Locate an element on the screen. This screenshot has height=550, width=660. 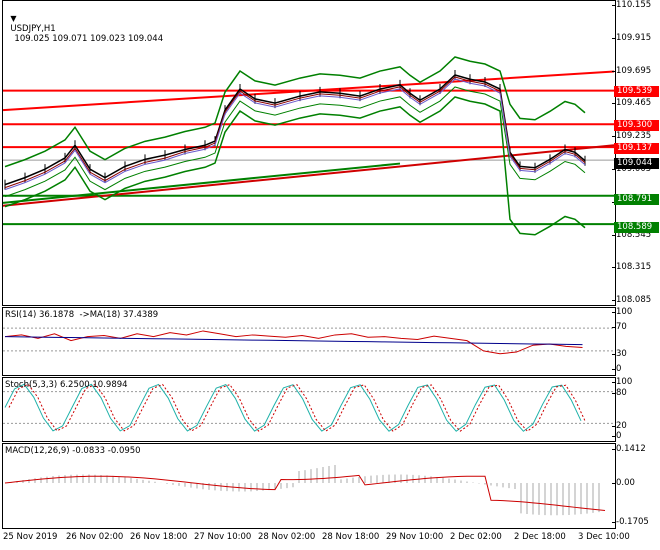
menu-triangle-icon: ▼ is located at coordinates (13, 18).